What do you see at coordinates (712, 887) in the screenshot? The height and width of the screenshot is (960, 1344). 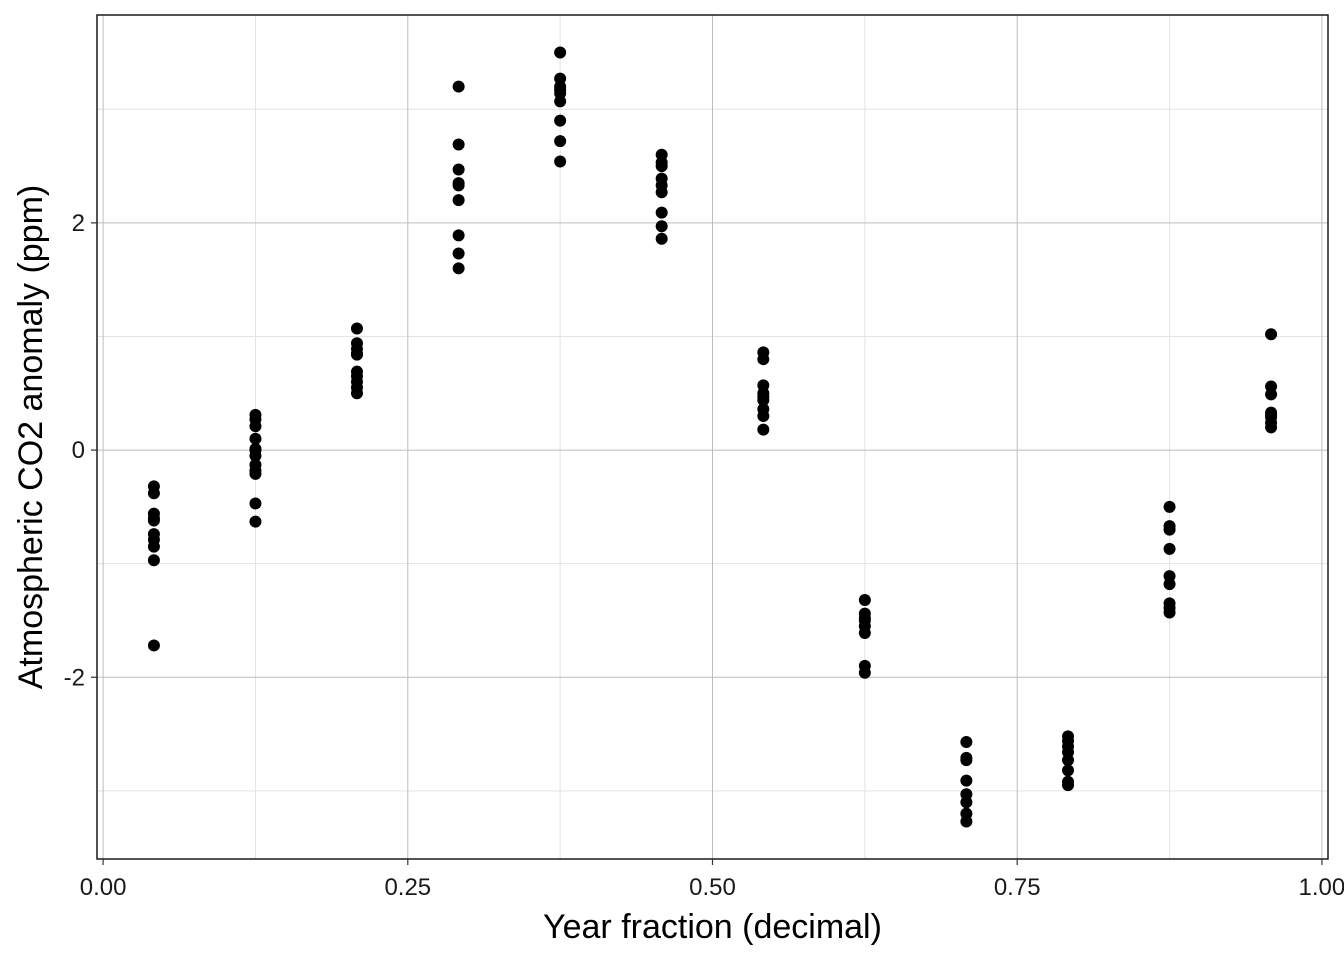 I see `x-tick-label: 0.50` at bounding box center [712, 887].